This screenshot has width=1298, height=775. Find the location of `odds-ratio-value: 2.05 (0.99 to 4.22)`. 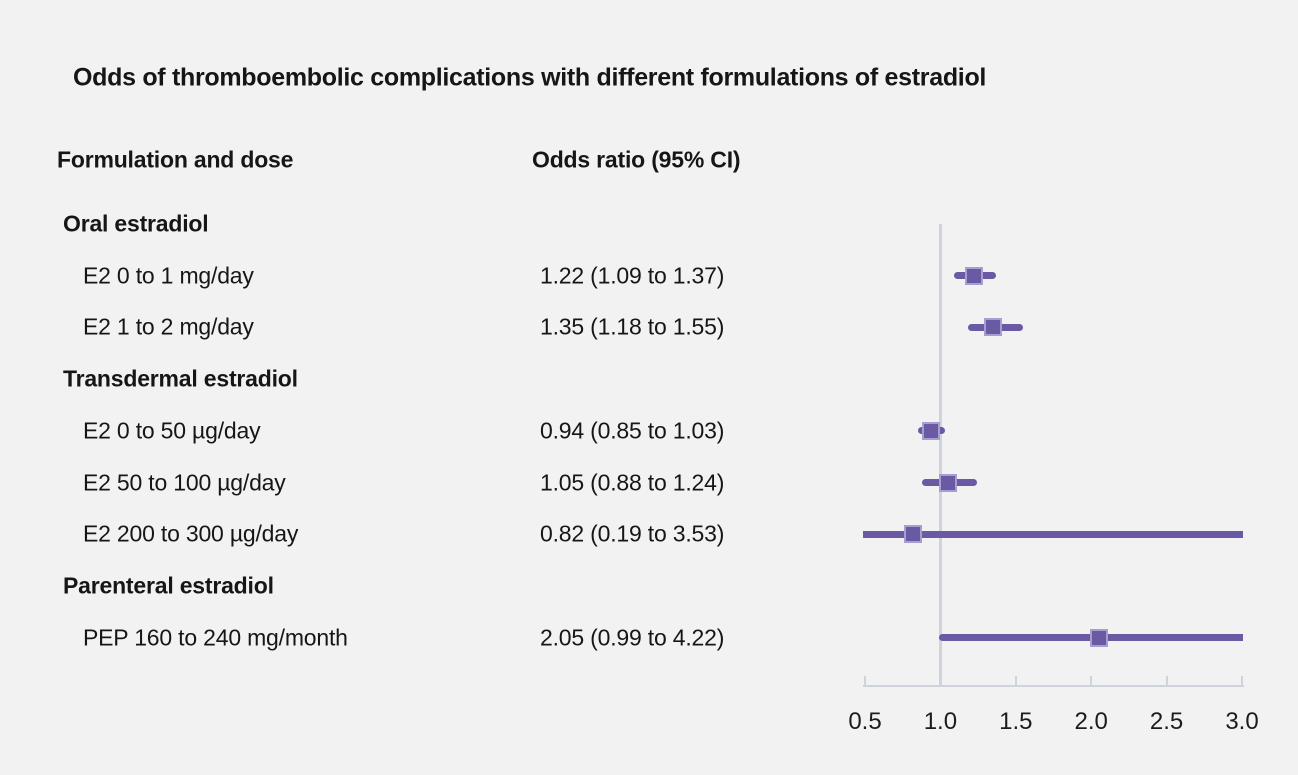

odds-ratio-value: 2.05 (0.99 to 4.22) is located at coordinates (632, 637).